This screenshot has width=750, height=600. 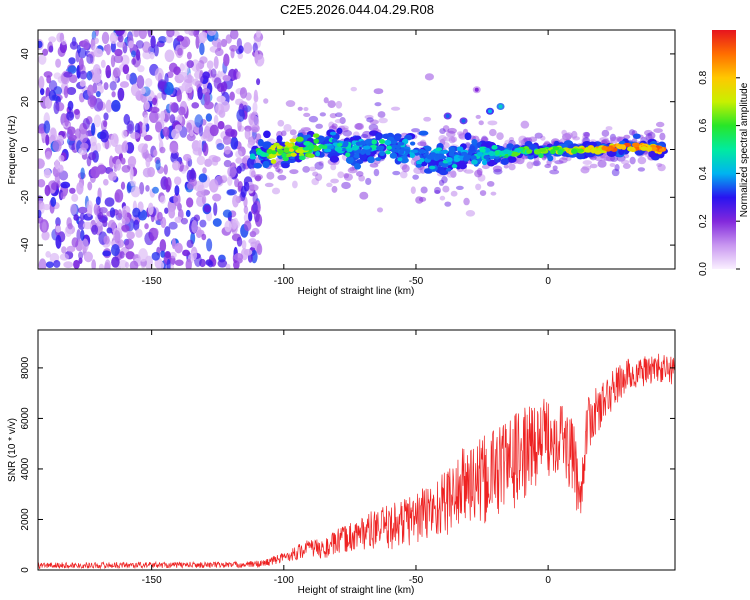 I want to click on track-core, so click(x=447, y=116).